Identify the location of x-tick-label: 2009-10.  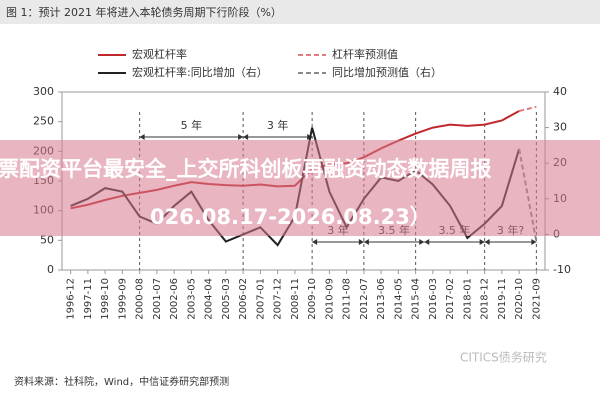
(312, 299).